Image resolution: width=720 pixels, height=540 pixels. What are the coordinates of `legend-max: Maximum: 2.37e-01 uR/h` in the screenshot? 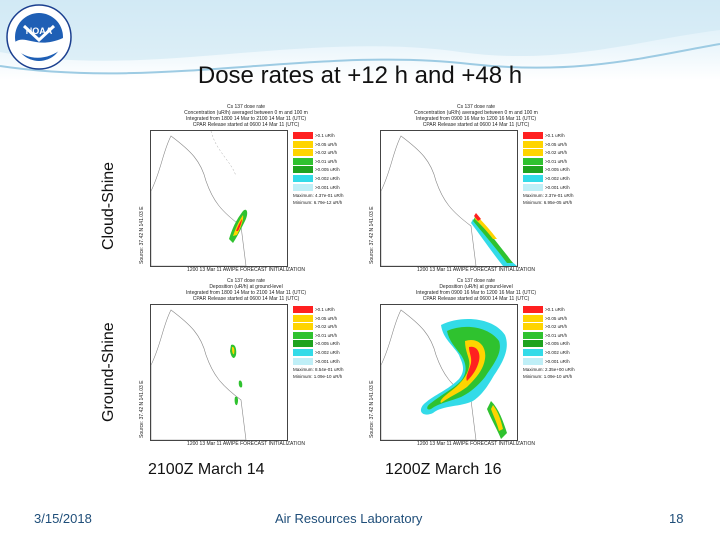 It's located at (548, 196).